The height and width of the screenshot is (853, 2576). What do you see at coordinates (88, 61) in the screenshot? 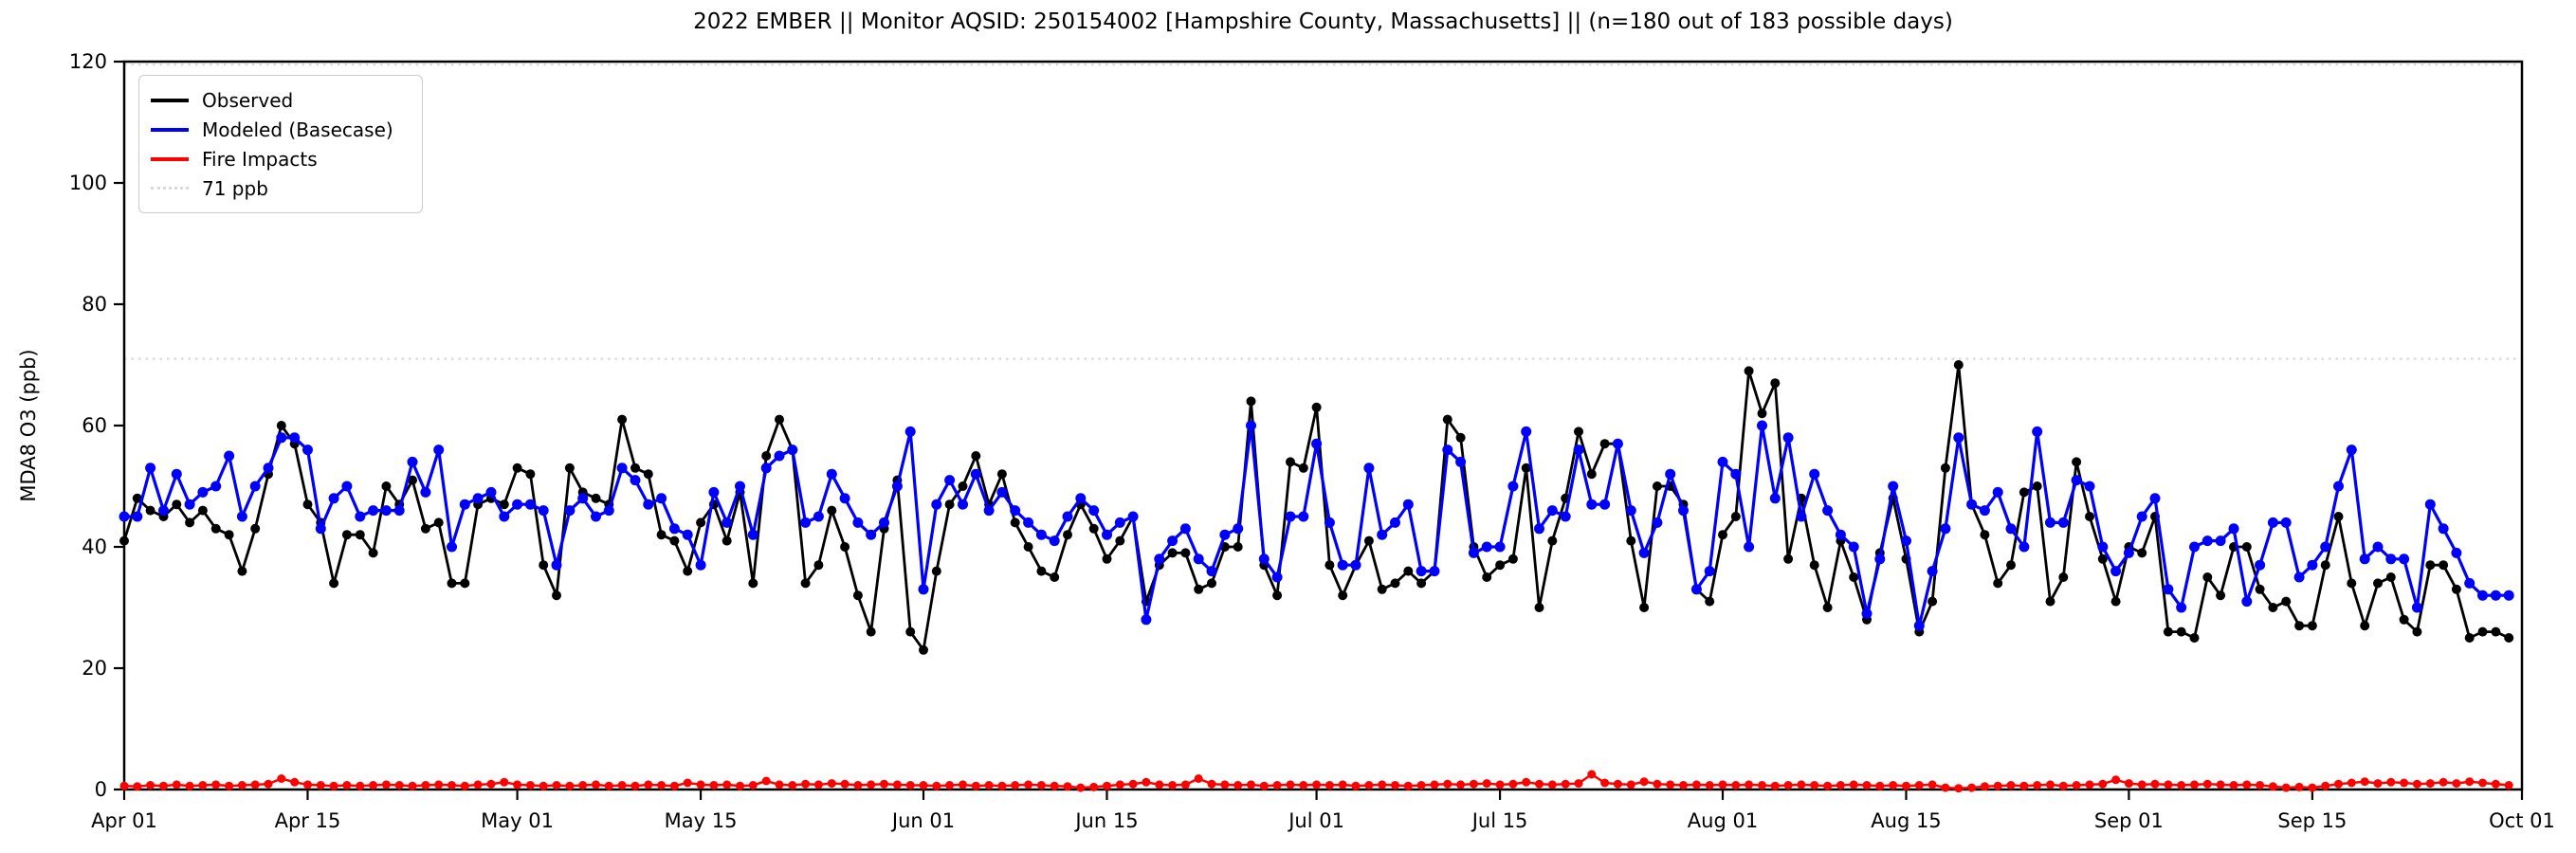
I see `y-tick-label: 120` at bounding box center [88, 61].